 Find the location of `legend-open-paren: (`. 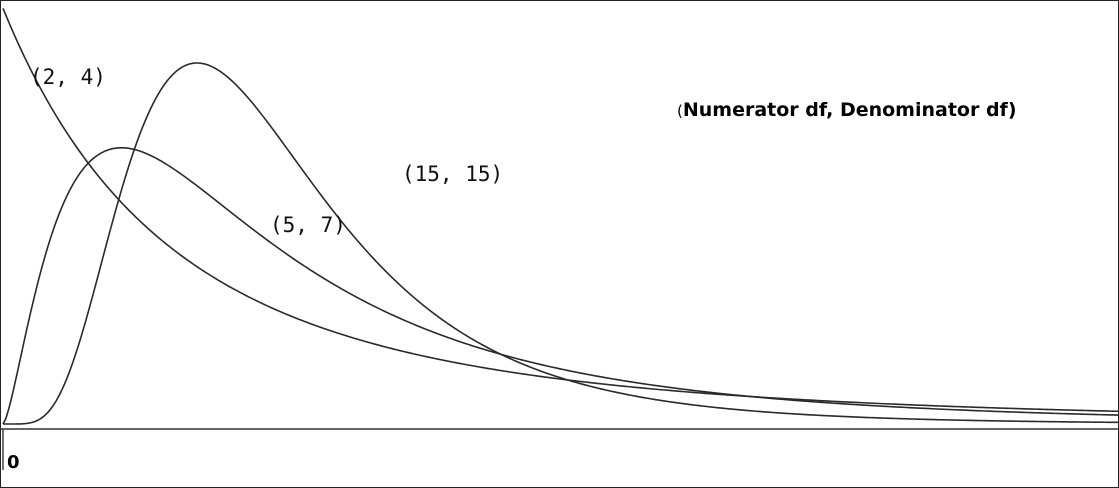

legend-open-paren: ( is located at coordinates (680, 111).